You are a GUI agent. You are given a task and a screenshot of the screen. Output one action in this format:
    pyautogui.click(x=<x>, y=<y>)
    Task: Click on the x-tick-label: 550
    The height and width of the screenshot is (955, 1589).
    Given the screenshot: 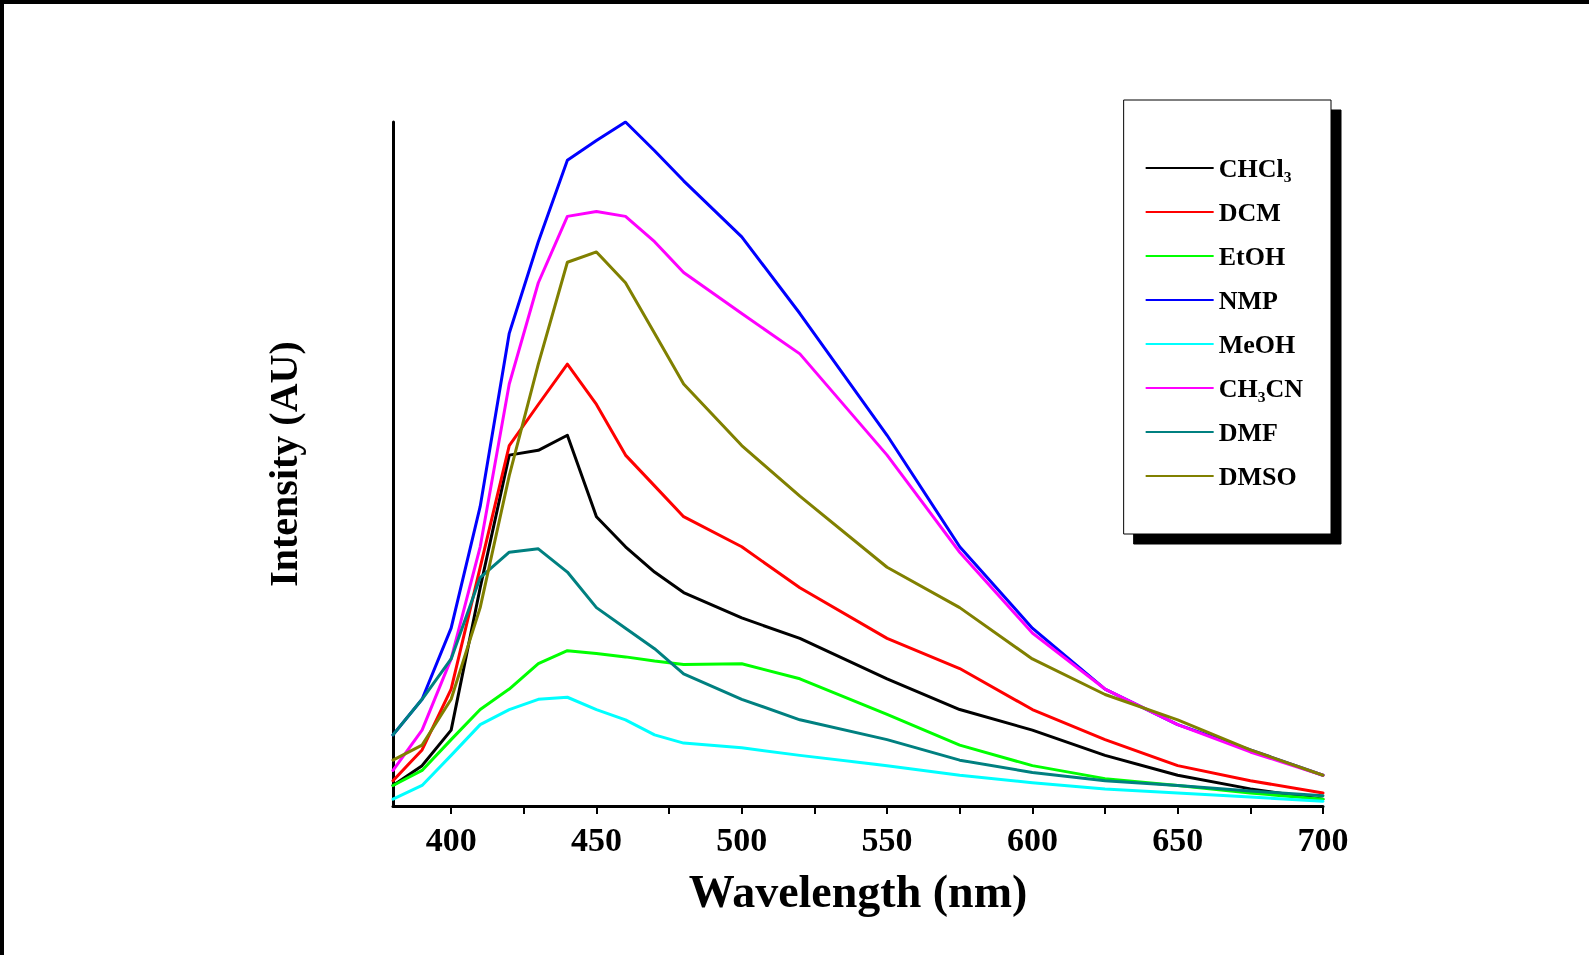 What is the action you would take?
    pyautogui.click(x=887, y=839)
    